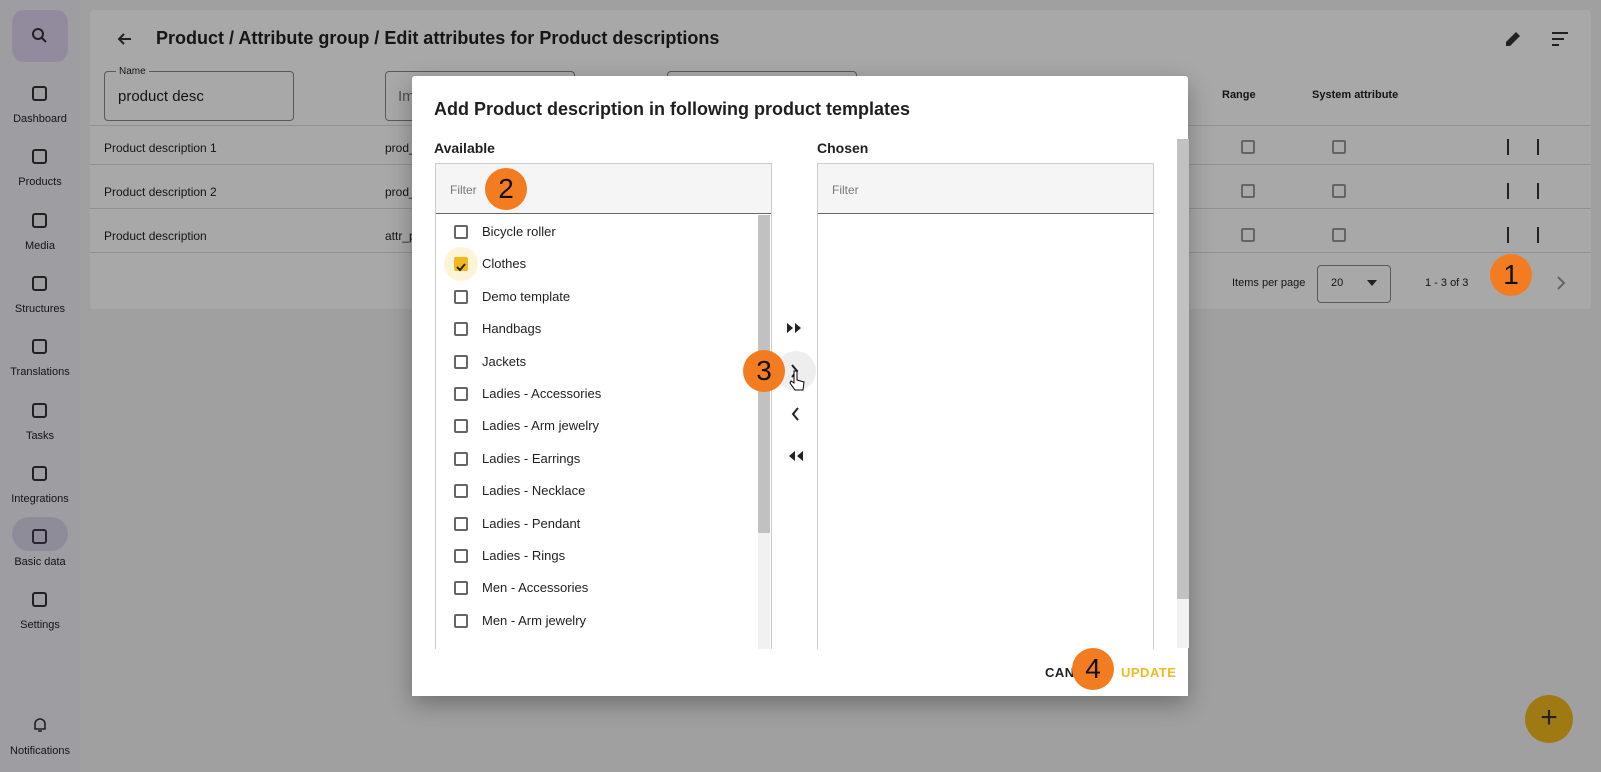 The image size is (1601, 772). What do you see at coordinates (1561, 283) in the screenshot?
I see `next-icon` at bounding box center [1561, 283].